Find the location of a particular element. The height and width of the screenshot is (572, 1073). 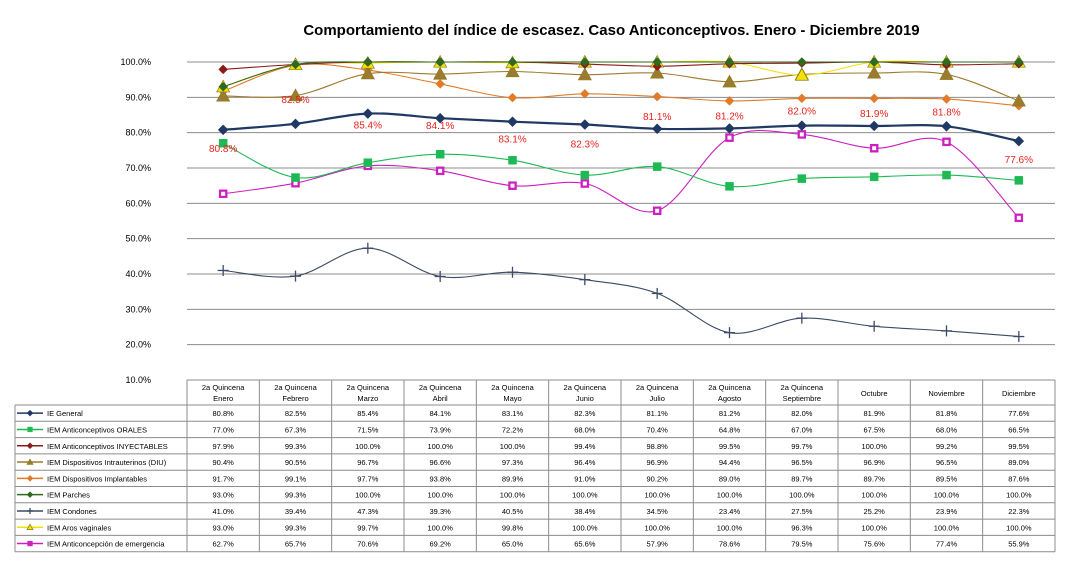

x-tick-label: Noviembre is located at coordinates (946, 393).